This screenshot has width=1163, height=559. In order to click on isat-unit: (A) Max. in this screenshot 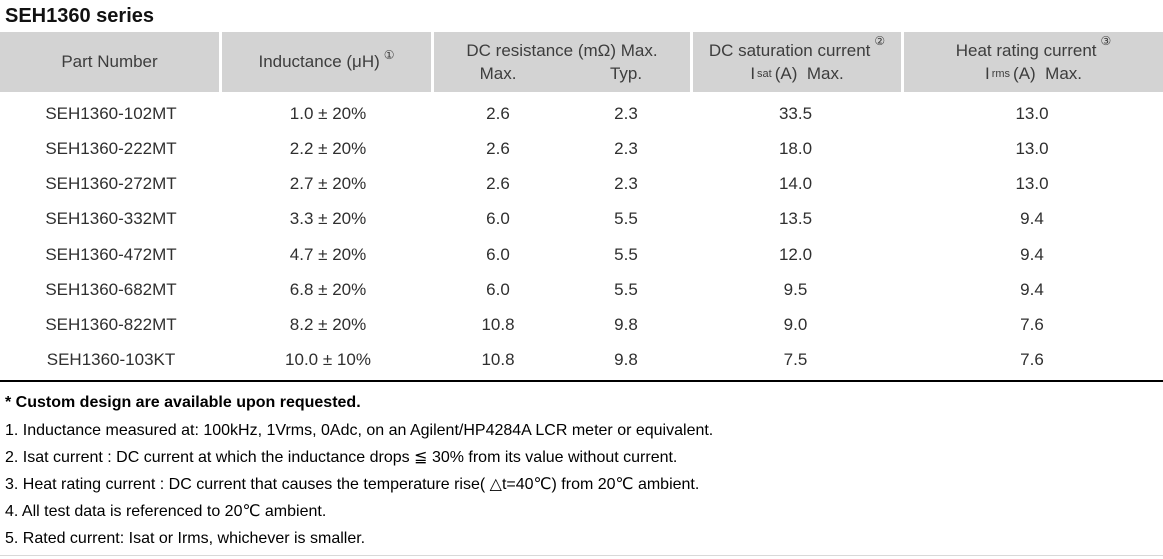, I will do `click(809, 73)`.